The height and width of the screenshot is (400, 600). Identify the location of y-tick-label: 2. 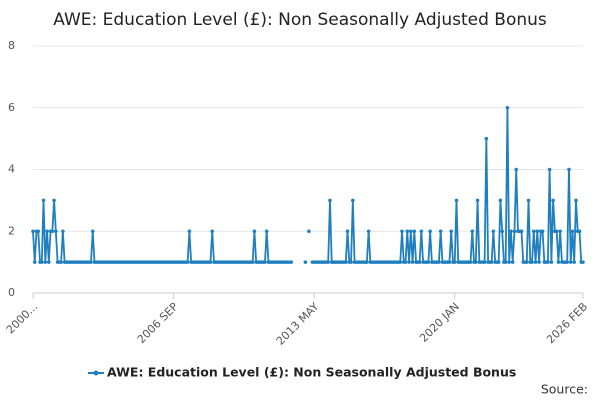
(11, 230).